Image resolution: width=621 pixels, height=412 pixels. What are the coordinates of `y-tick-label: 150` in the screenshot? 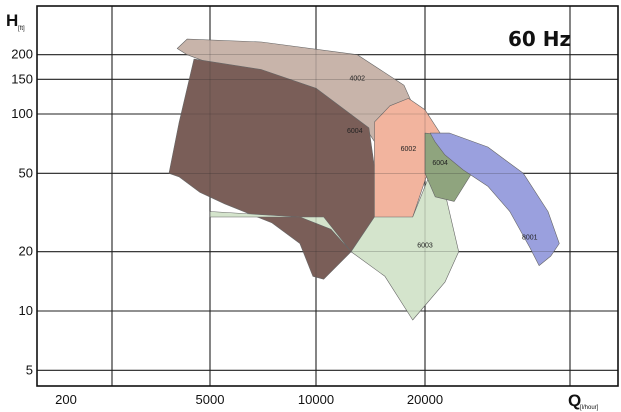 It's located at (22, 78).